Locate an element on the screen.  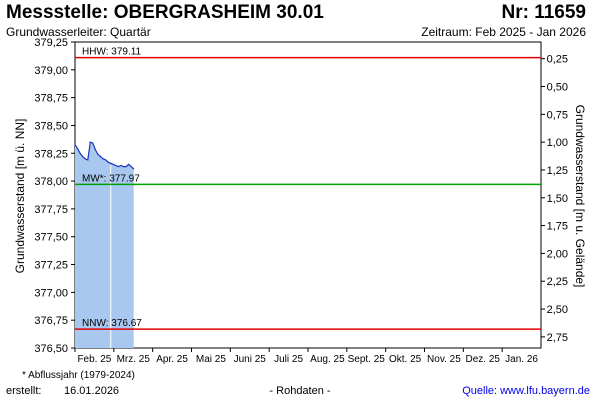
y2-axis-label: Grundwasserstand [m u. Gelände] is located at coordinates (580, 196).